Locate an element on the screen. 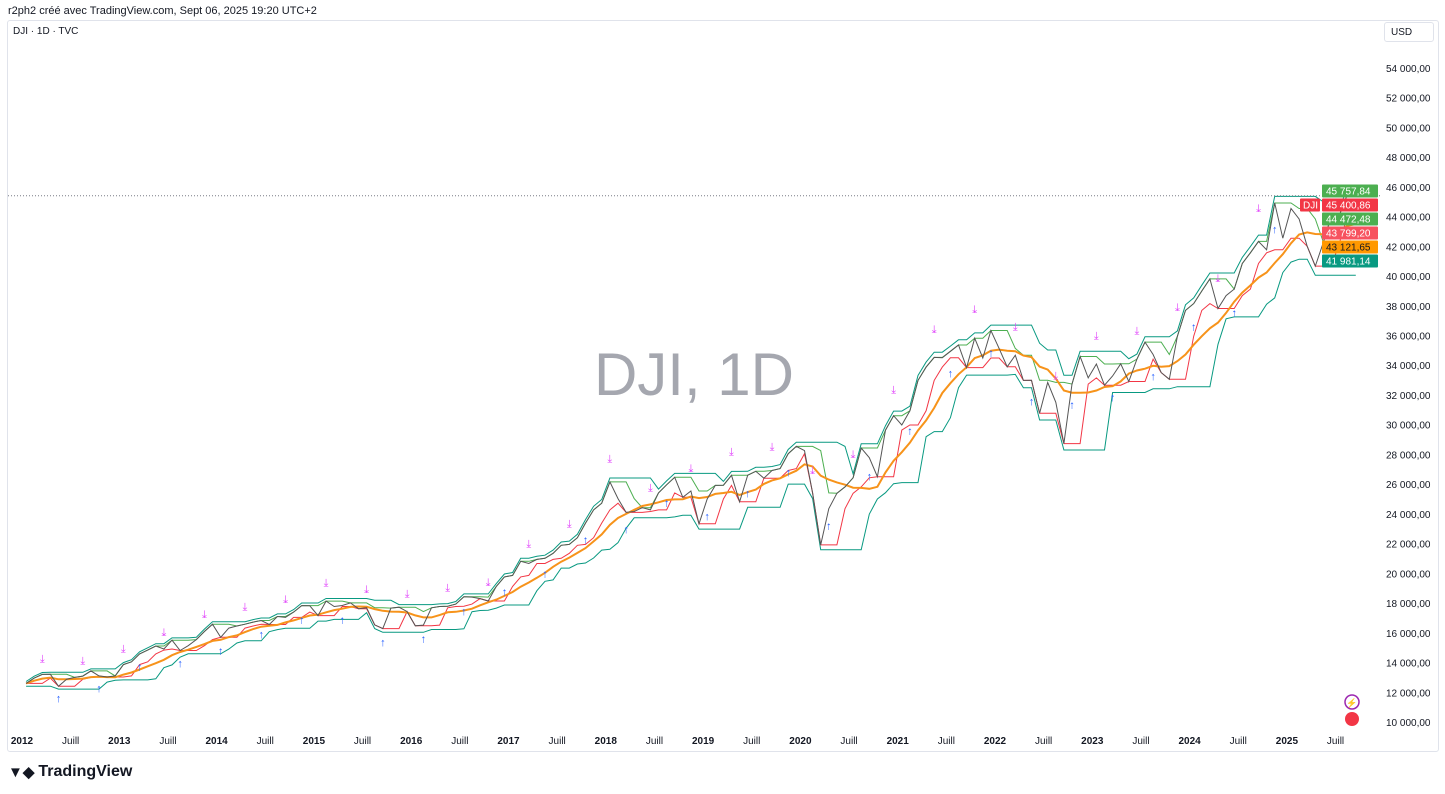 This screenshot has height=794, width=1445. watermark: DJI, 1D is located at coordinates (694, 374).